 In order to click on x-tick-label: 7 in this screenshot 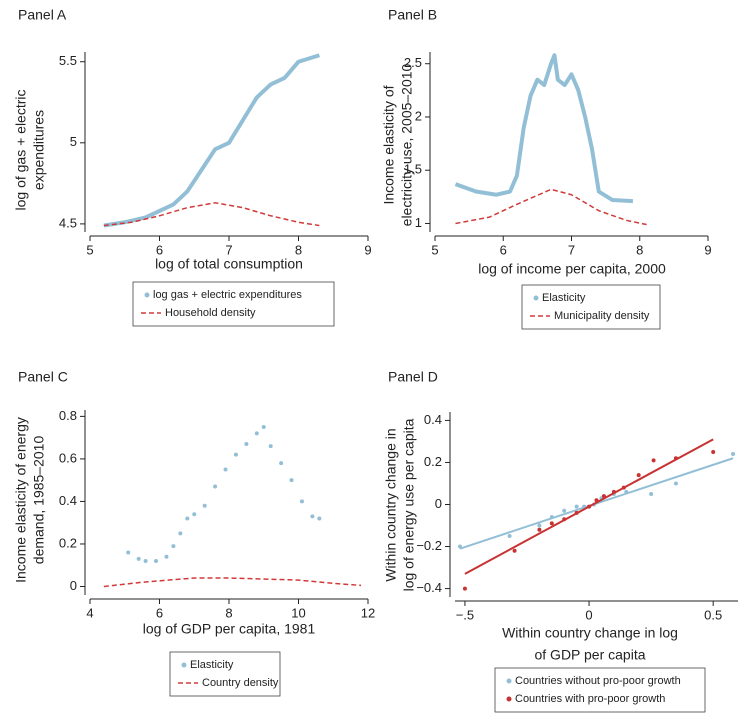, I will do `click(228, 249)`.